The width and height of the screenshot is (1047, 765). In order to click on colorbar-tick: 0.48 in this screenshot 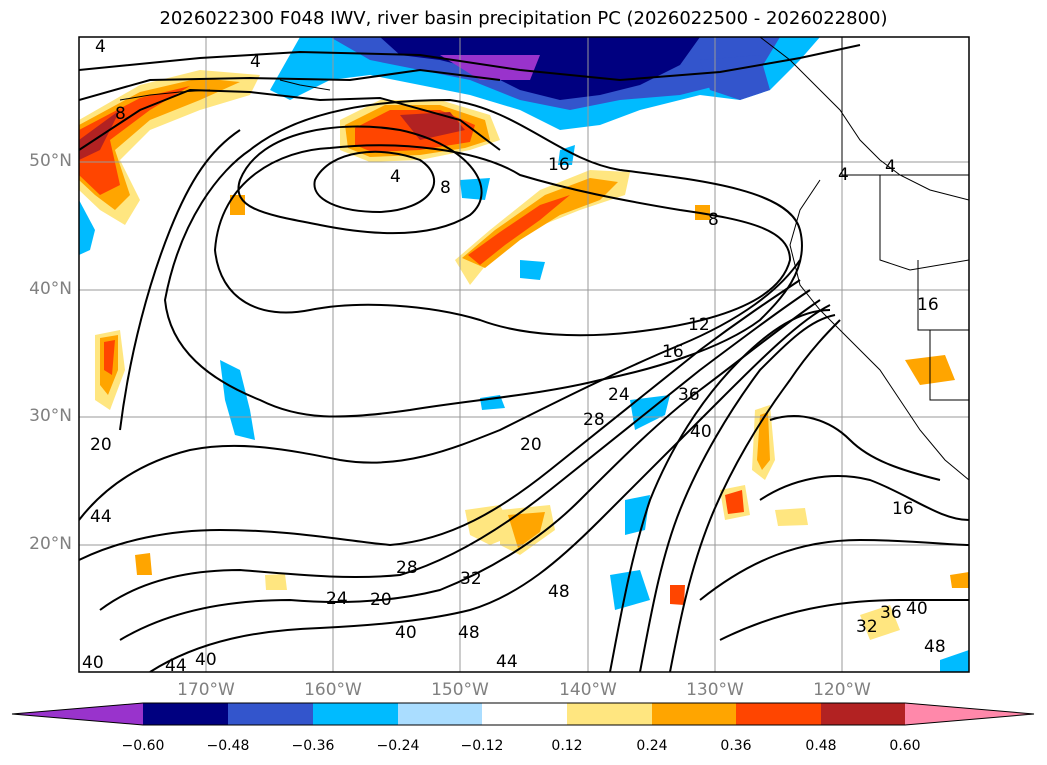, I will do `click(821, 746)`.